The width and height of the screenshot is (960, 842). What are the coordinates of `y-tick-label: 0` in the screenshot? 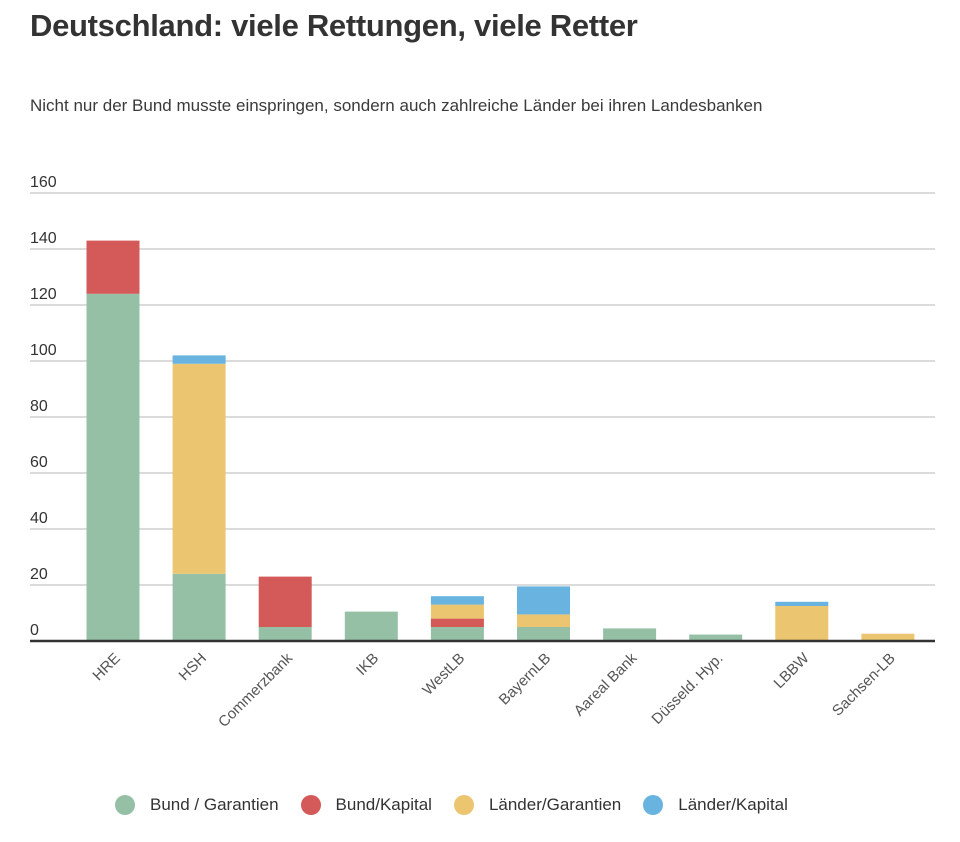 It's located at (34, 630).